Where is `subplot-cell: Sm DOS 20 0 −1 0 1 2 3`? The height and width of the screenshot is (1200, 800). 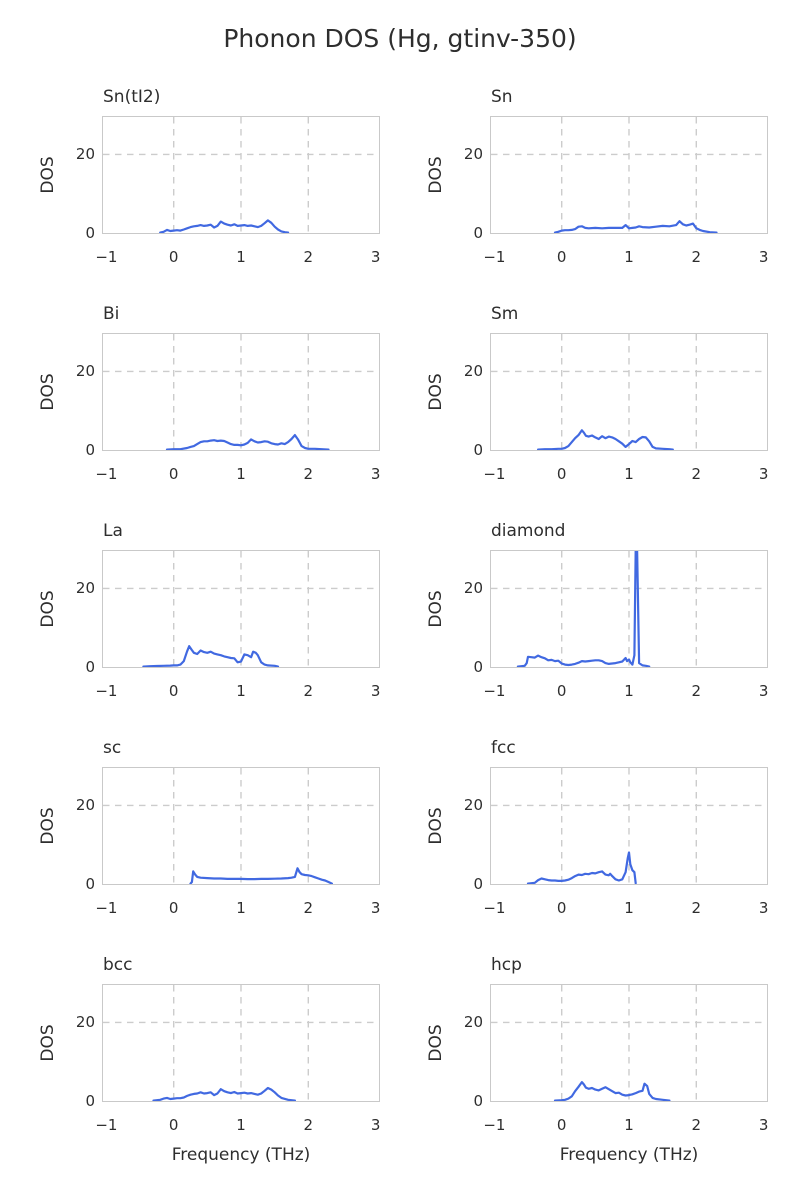 subplot-cell: Sm DOS 20 0 −1 0 1 2 3 is located at coordinates (600, 400).